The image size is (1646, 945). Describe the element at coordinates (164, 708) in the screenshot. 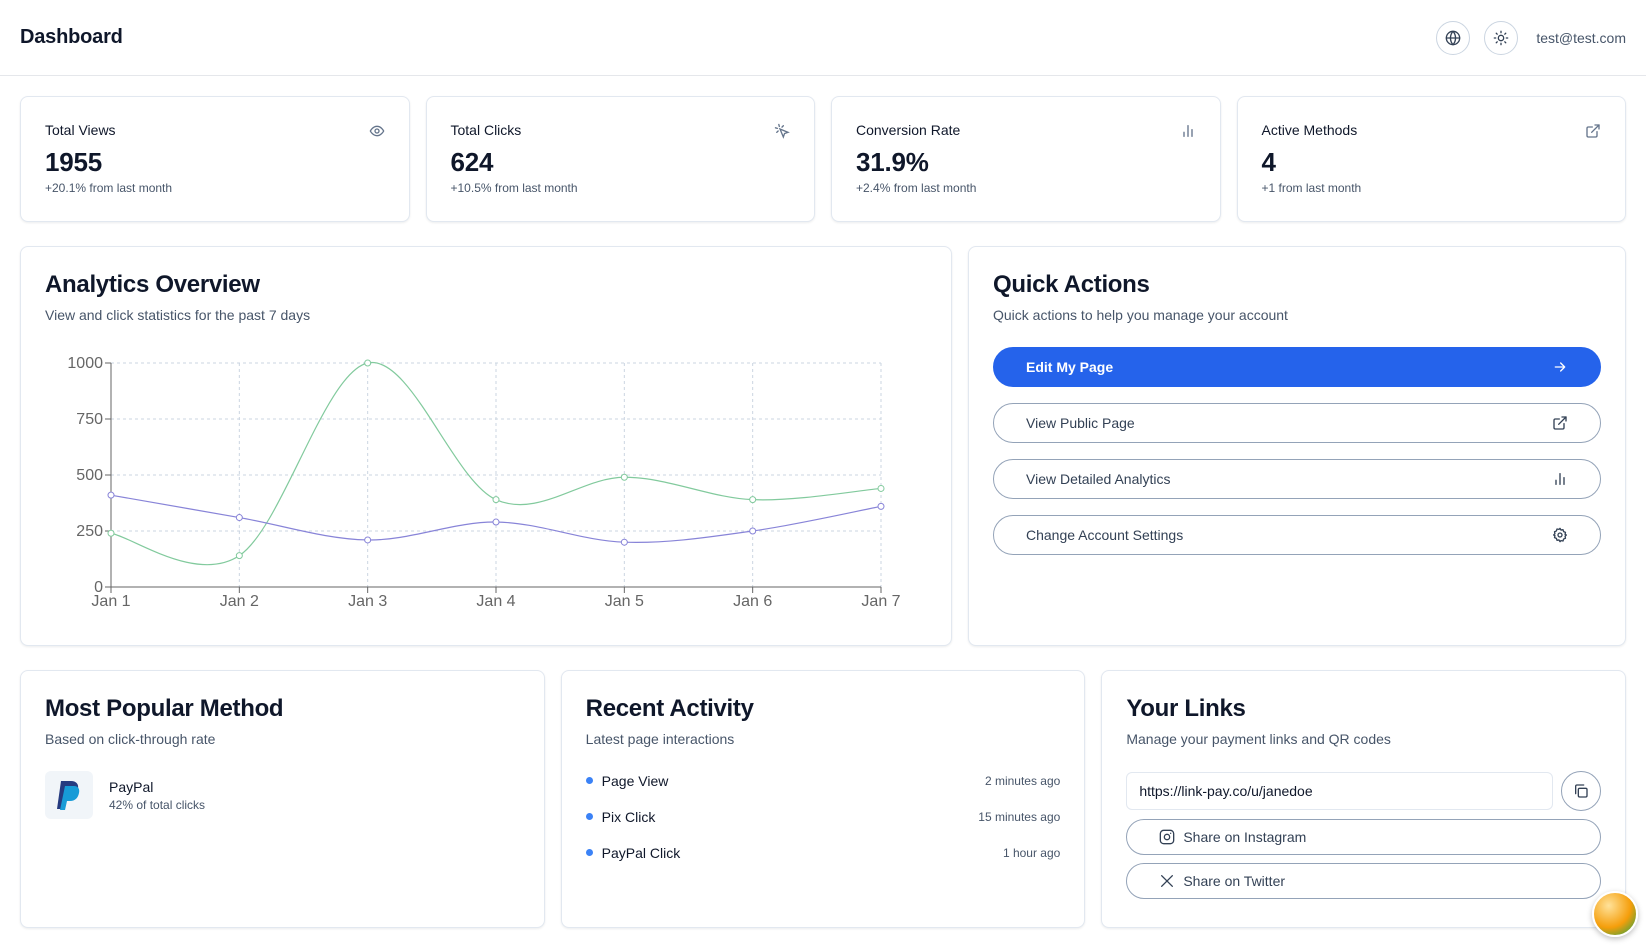

I see `most-popular-title: Most Popular Method` at that location.